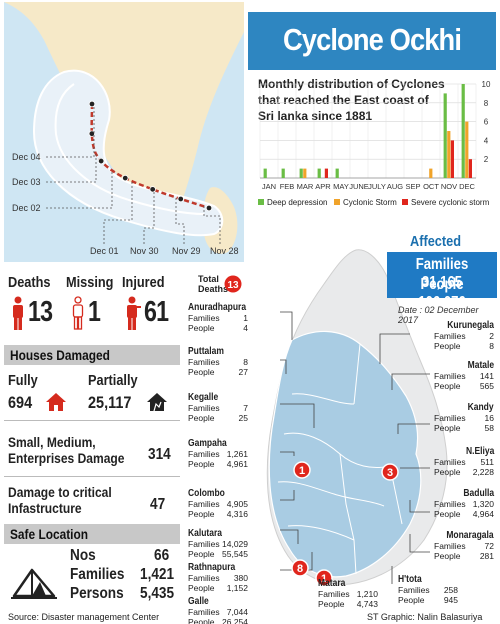  What do you see at coordinates (265, 173) in the screenshot?
I see `bar-deep-depression-jan` at bounding box center [265, 173].